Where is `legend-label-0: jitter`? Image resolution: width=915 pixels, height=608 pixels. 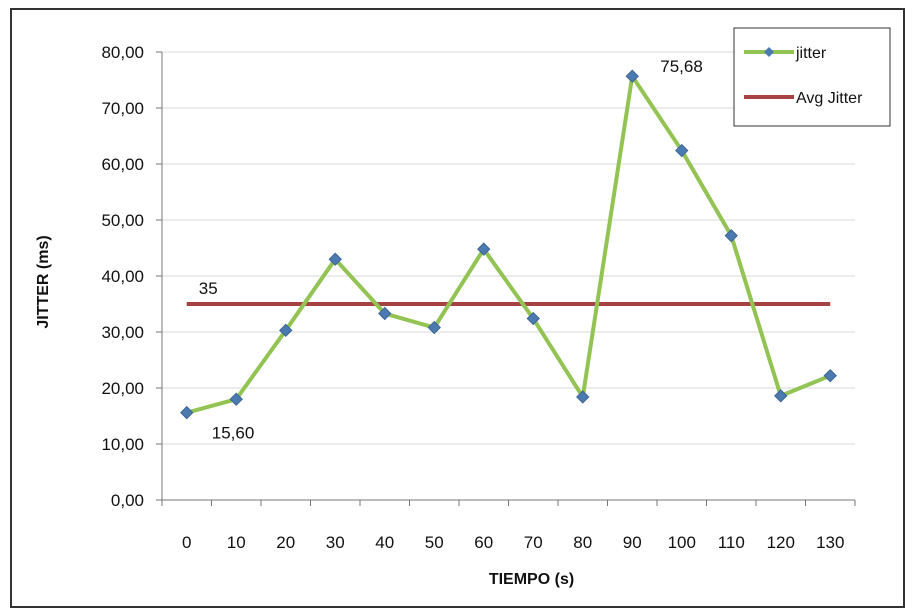 legend-label-0: jitter is located at coordinates (811, 53).